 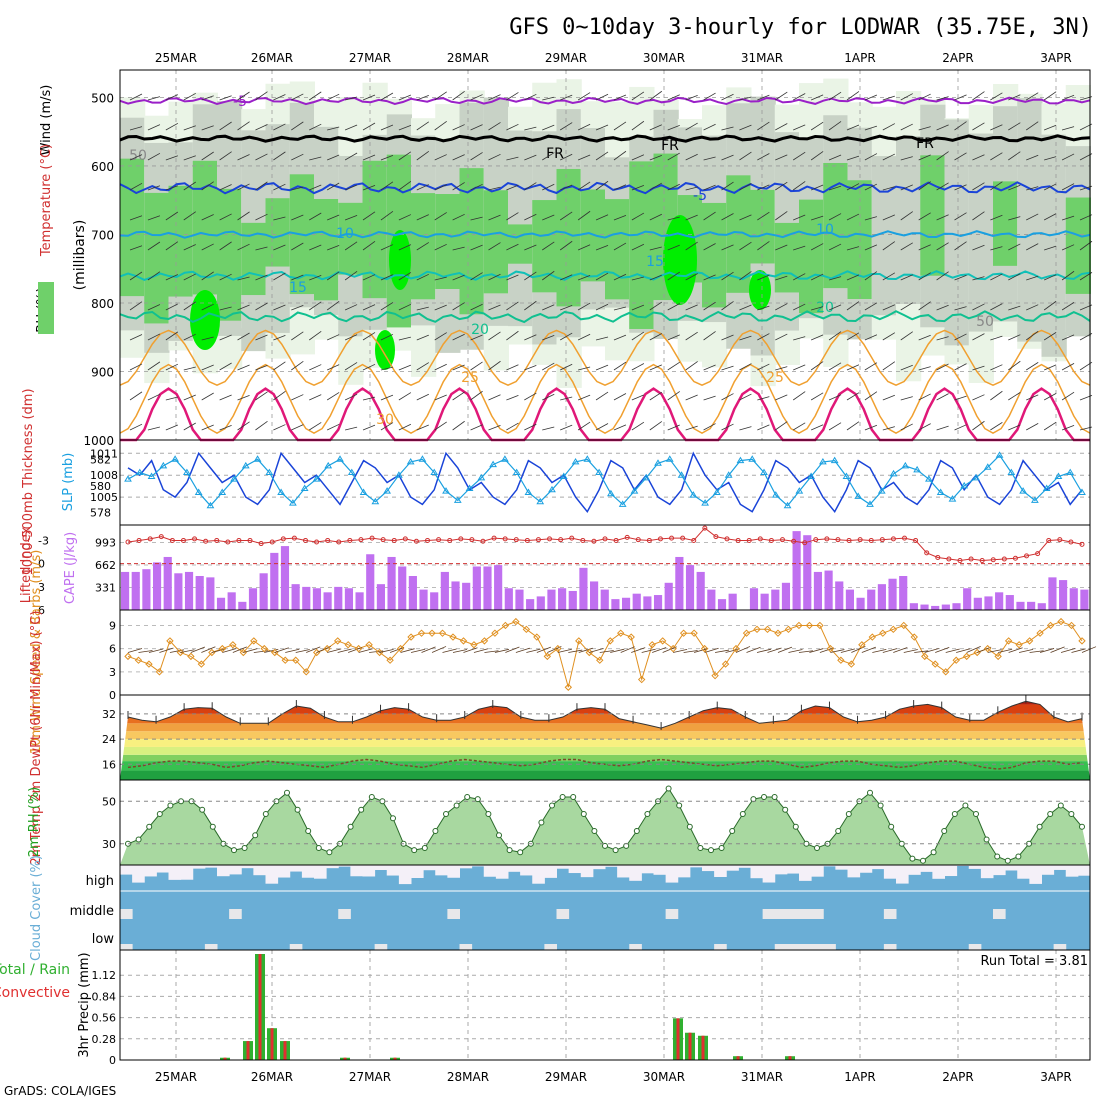 What do you see at coordinates (104, 453) in the screenshot?
I see `slp-tick-label: 1011` at bounding box center [104, 453].